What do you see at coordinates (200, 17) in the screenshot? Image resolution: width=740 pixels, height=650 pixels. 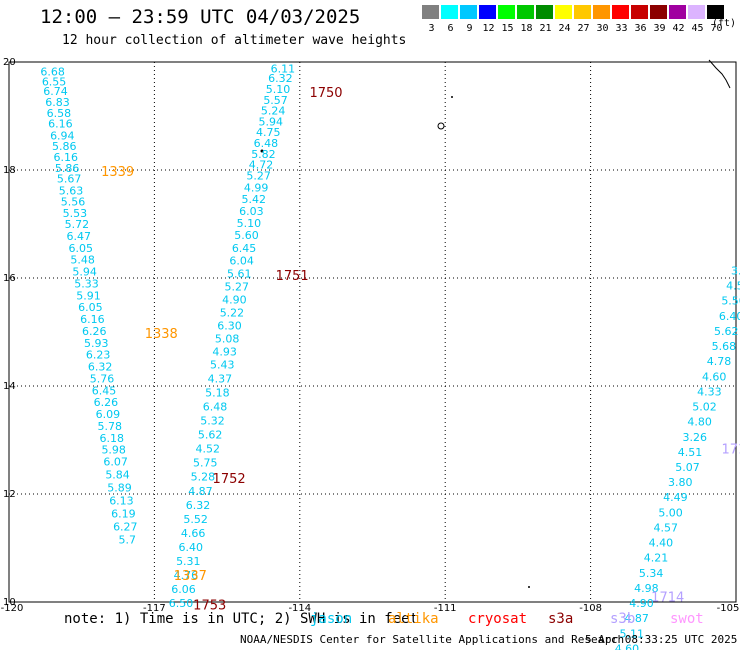 I see `chart-title: 12:00 — 23:59 UTC 04/03/2025` at bounding box center [200, 17].